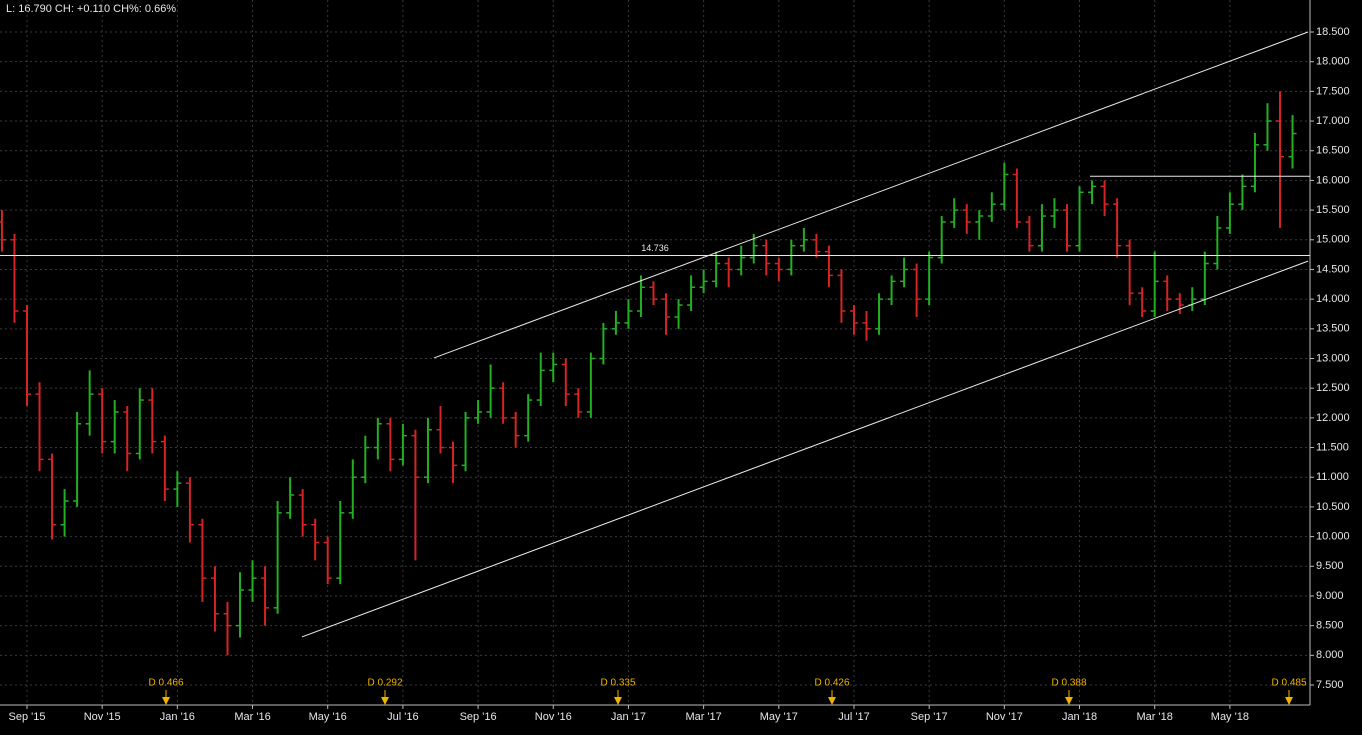  What do you see at coordinates (1333, 91) in the screenshot?
I see `y-tick-label: 17.500` at bounding box center [1333, 91].